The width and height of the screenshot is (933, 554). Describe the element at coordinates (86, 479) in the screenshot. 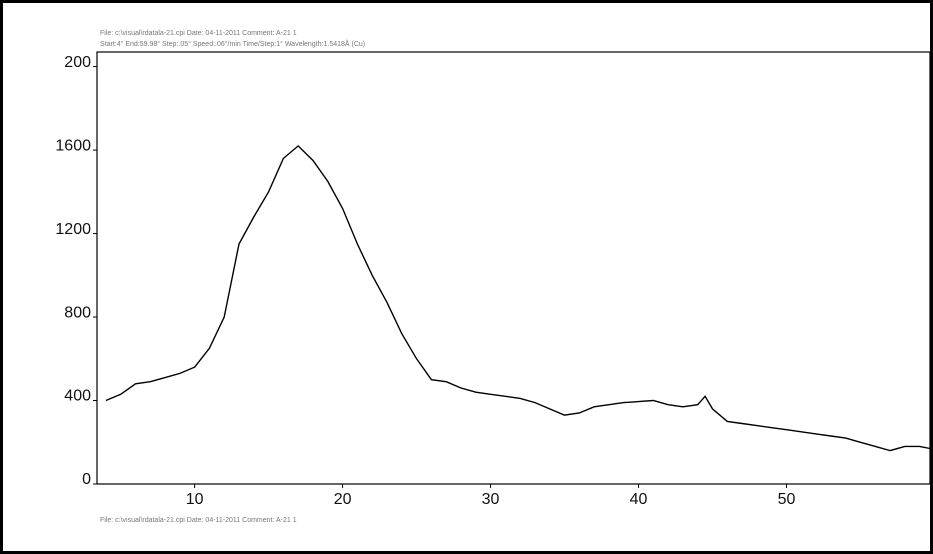

I see `y-tick-label: 0` at that location.